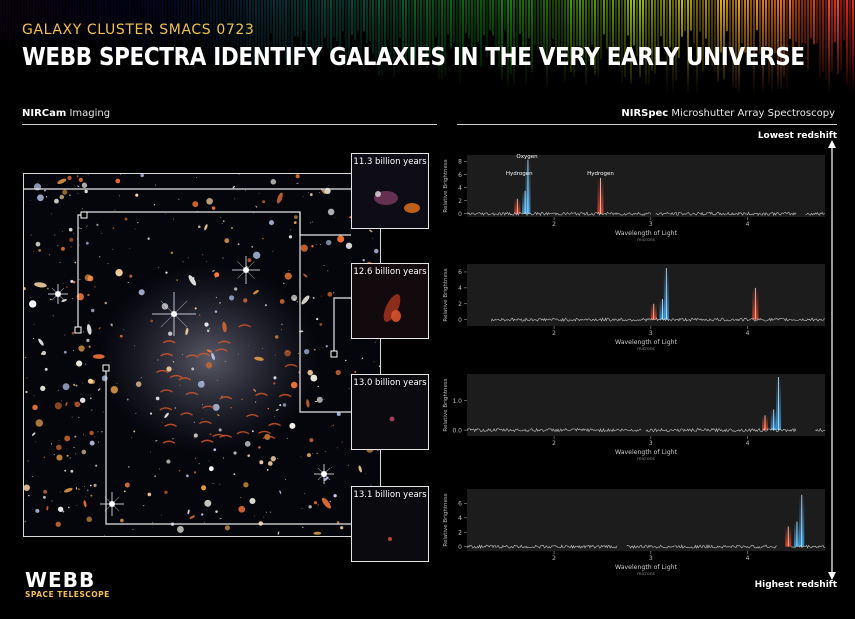 The image size is (855, 619). What do you see at coordinates (67, 583) in the screenshot?
I see `webb-logo: WEBB SPACE TELESCOPE` at bounding box center [67, 583].